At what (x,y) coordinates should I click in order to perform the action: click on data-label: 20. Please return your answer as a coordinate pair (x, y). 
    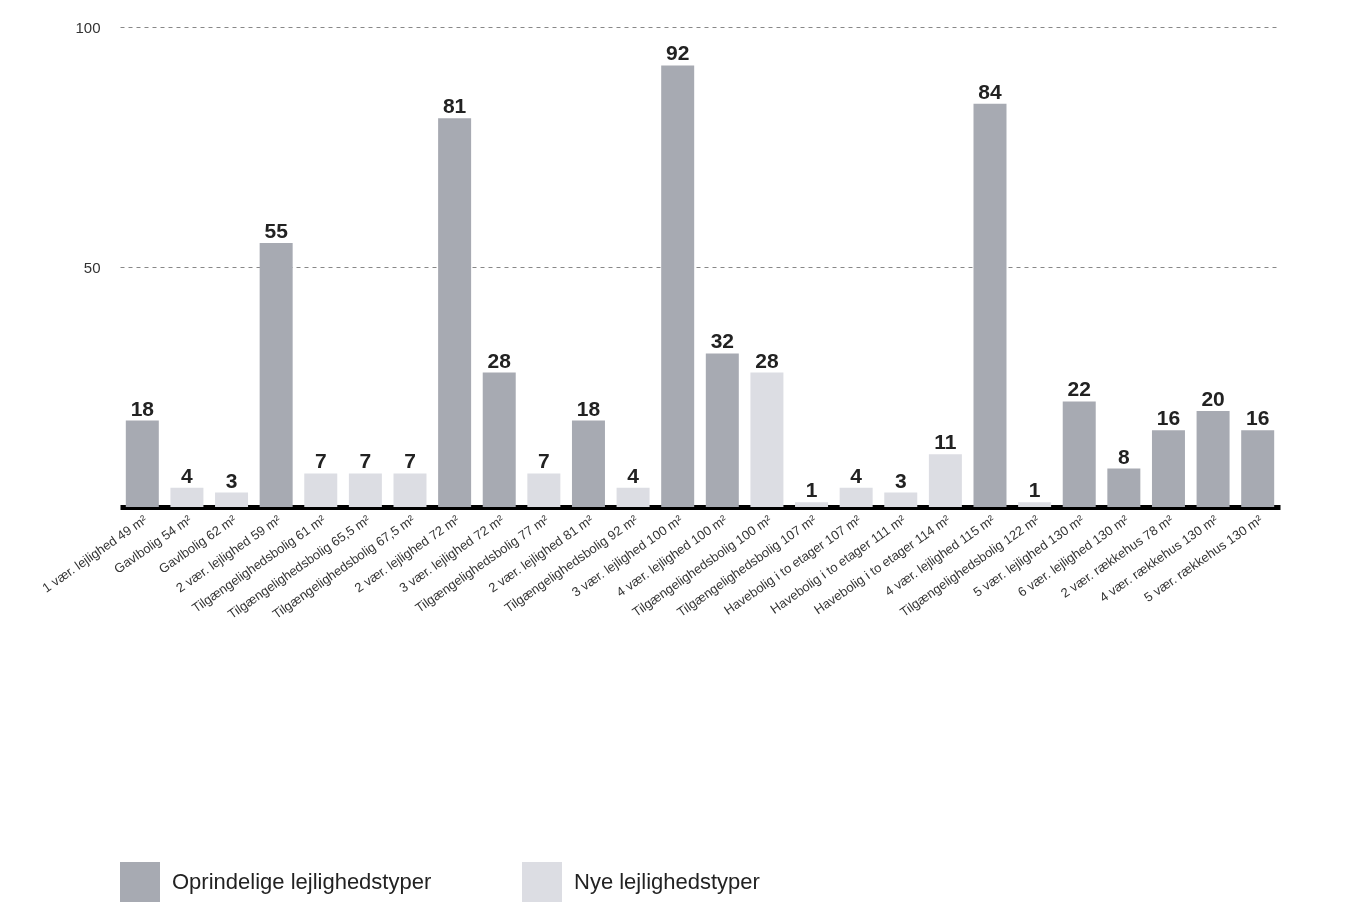
    Looking at the image, I should click on (1213, 398).